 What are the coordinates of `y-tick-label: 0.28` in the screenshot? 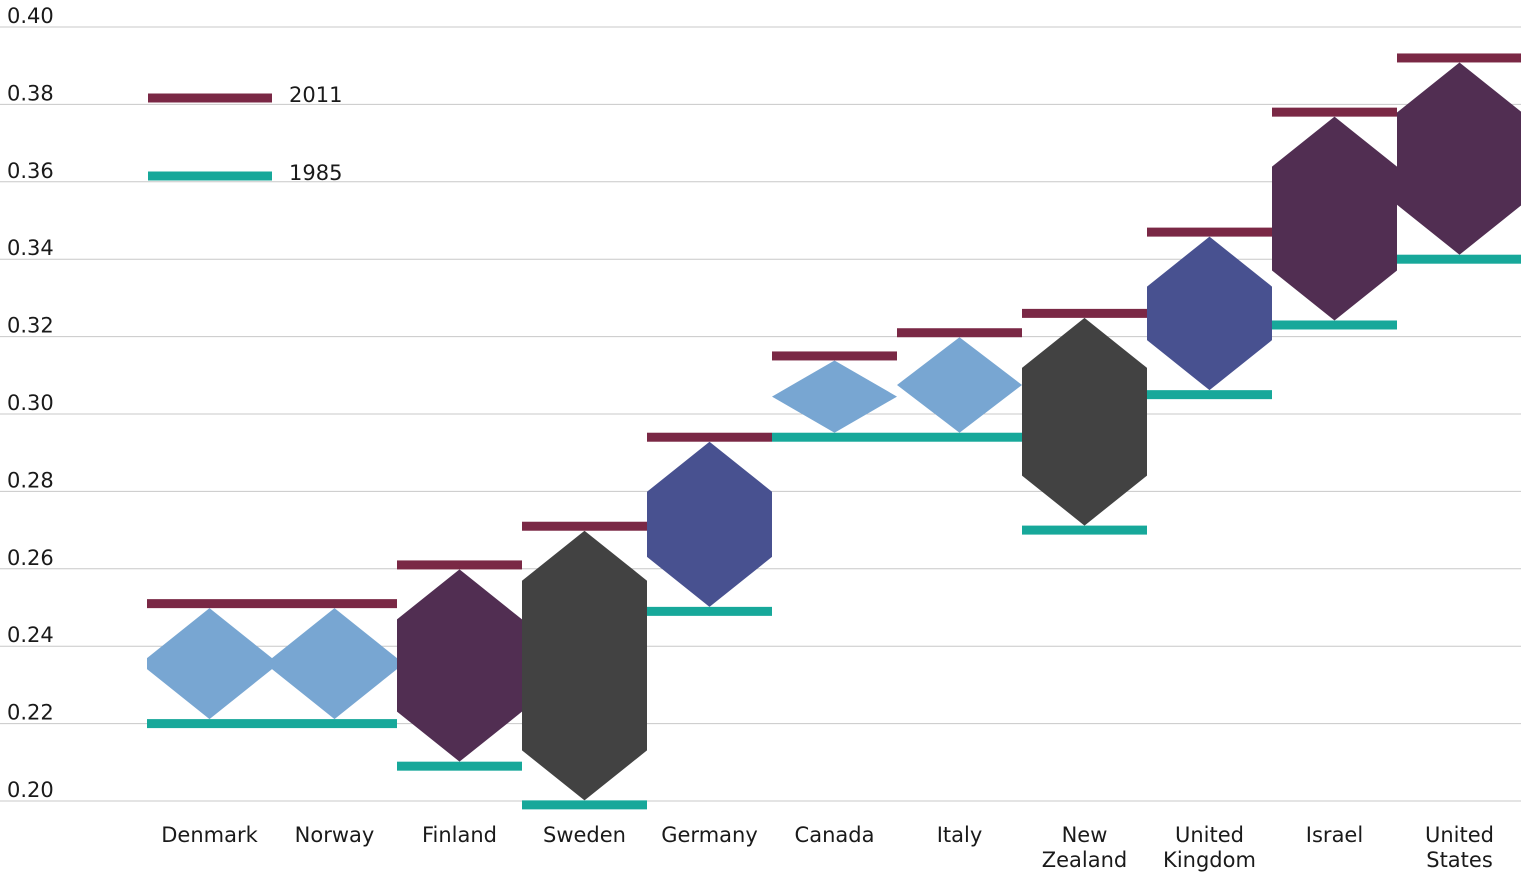 It's located at (30, 480).